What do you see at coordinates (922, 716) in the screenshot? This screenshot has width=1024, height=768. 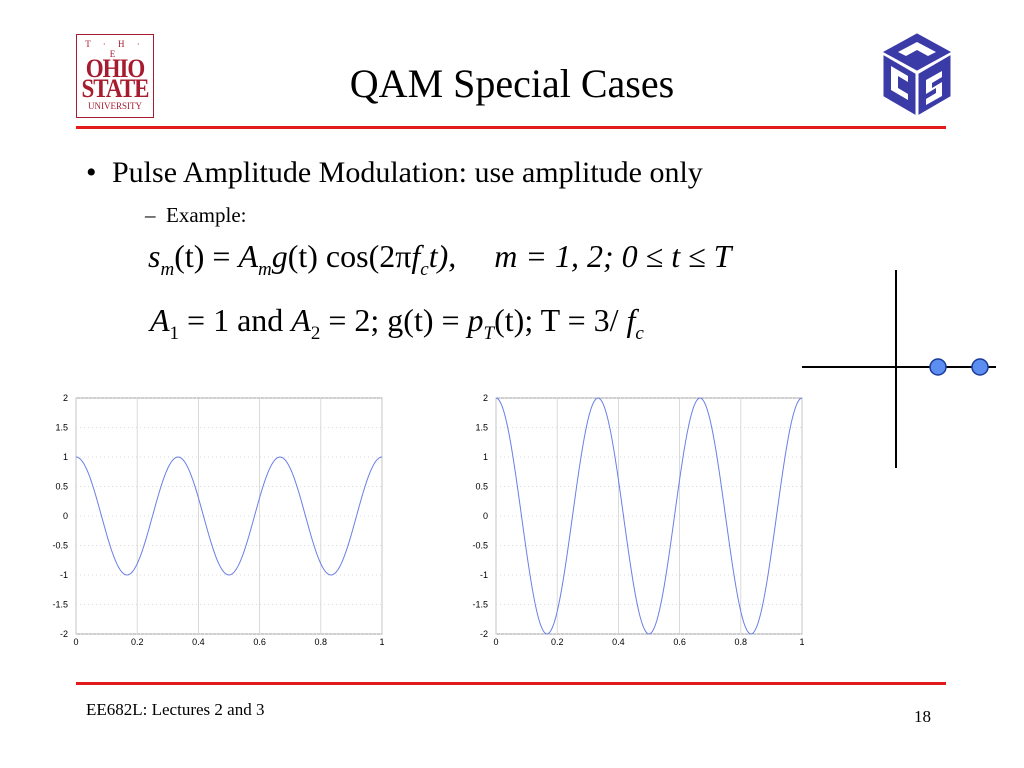 I see `page-number: 18` at bounding box center [922, 716].